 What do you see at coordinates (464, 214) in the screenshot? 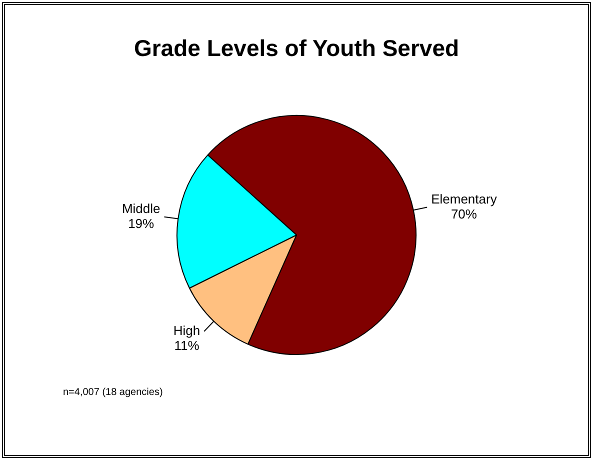
I see `data-label: 70%` at bounding box center [464, 214].